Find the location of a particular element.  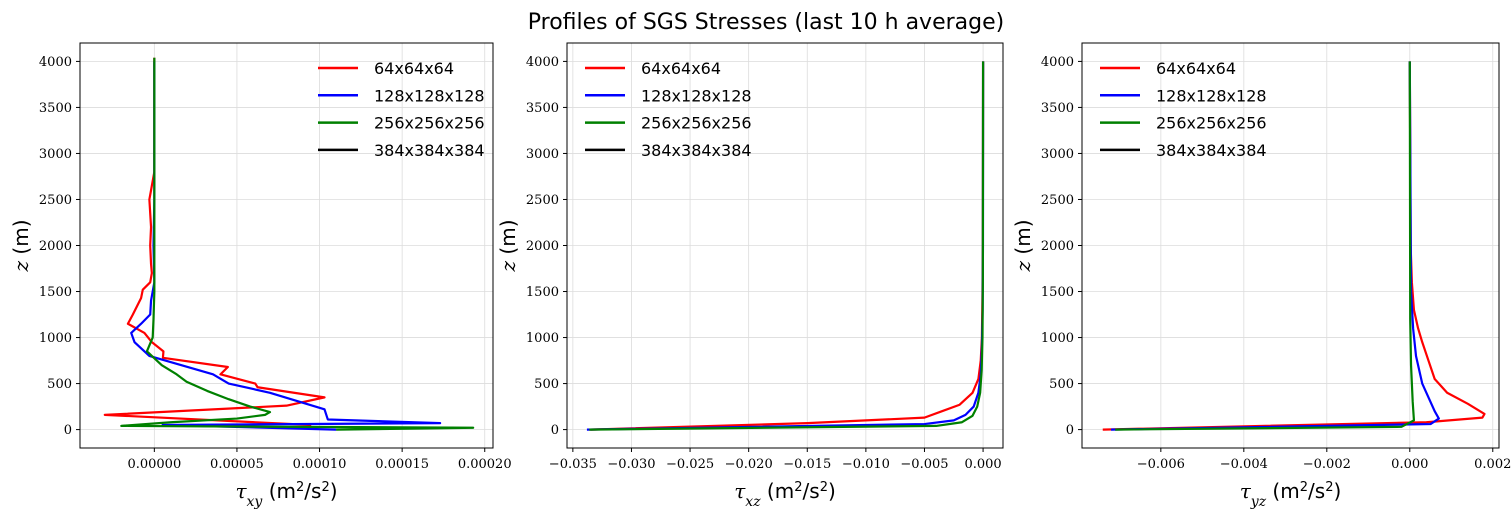

x-tick-label: 0.00015 is located at coordinates (402, 464).